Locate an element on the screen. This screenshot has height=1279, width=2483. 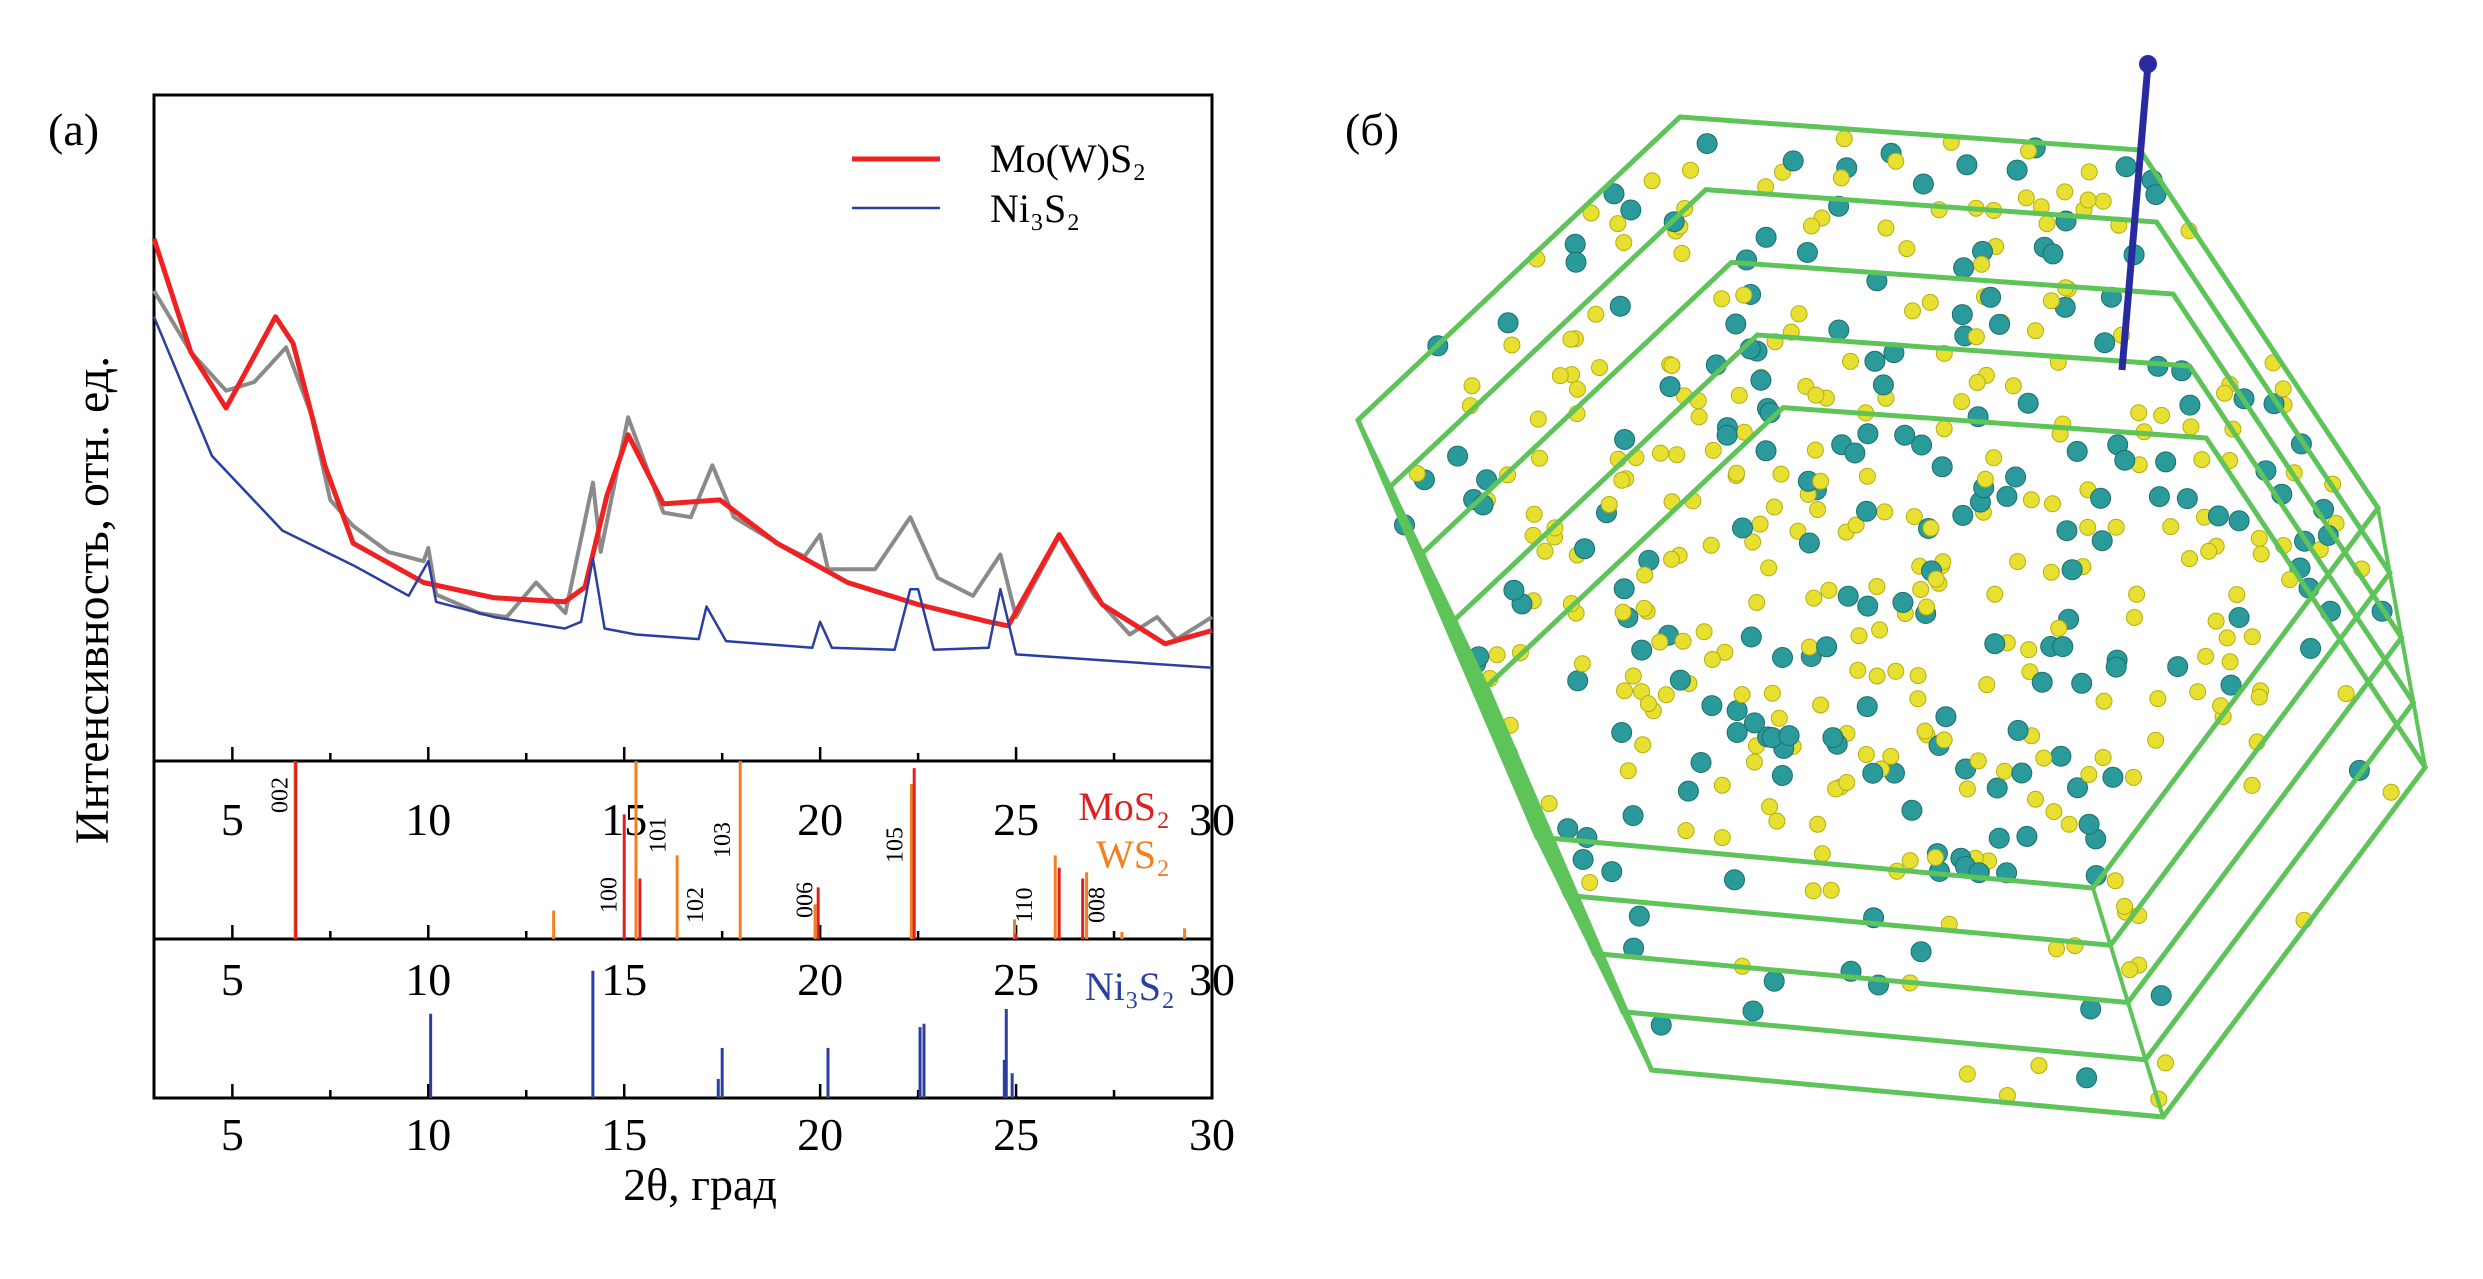
x-tick-label: 25 is located at coordinates (1016, 819).